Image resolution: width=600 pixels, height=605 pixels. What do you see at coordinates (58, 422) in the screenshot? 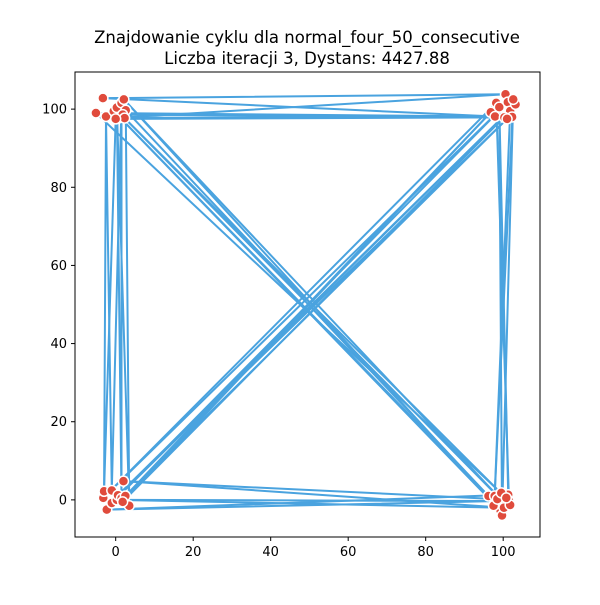
I see `y-tick-label: 20` at bounding box center [58, 422].